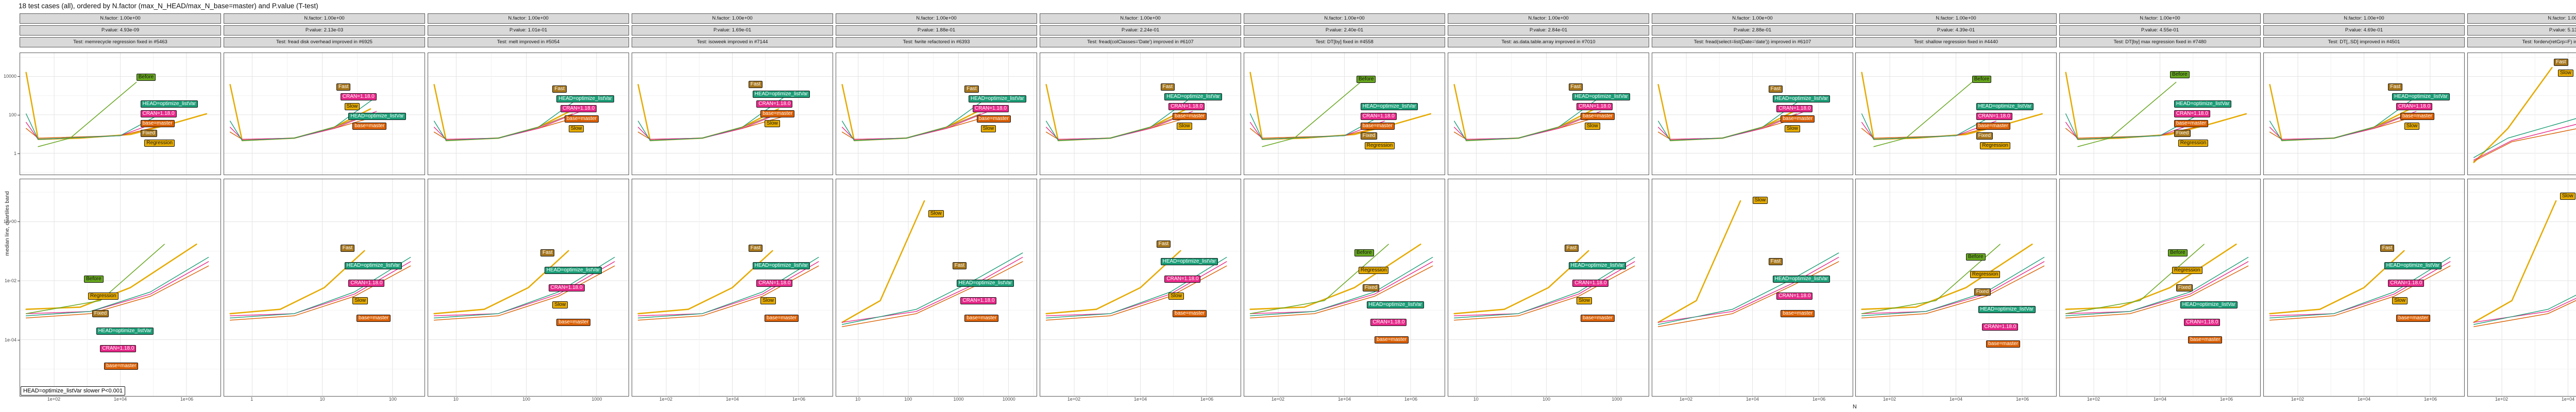 The height and width of the screenshot is (412, 2576). I want to click on strip-pvalue: P.value: 4.39e-01, so click(1956, 30).